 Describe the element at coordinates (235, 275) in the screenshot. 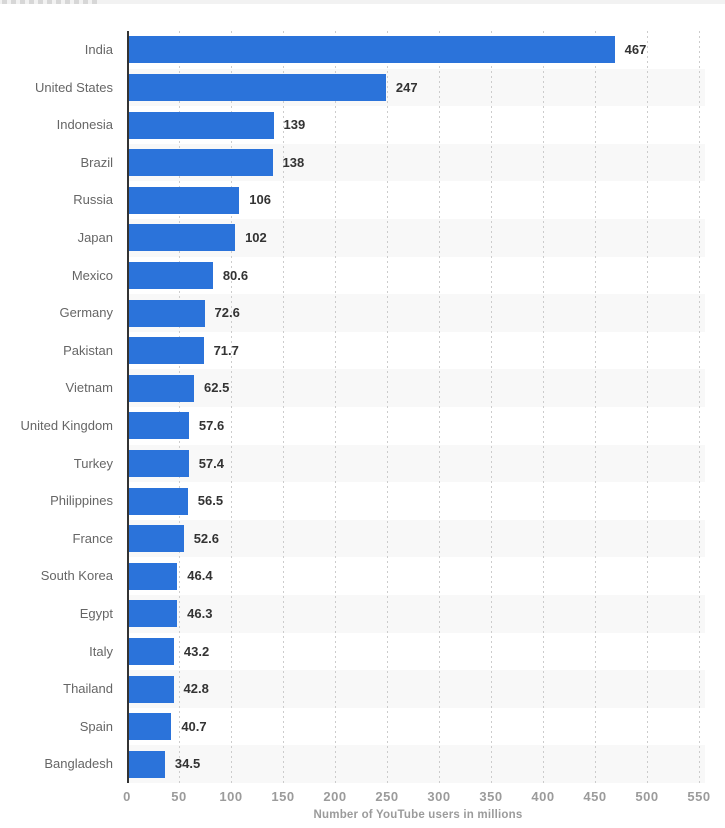

I see `value-label-mexico: 80.6` at that location.